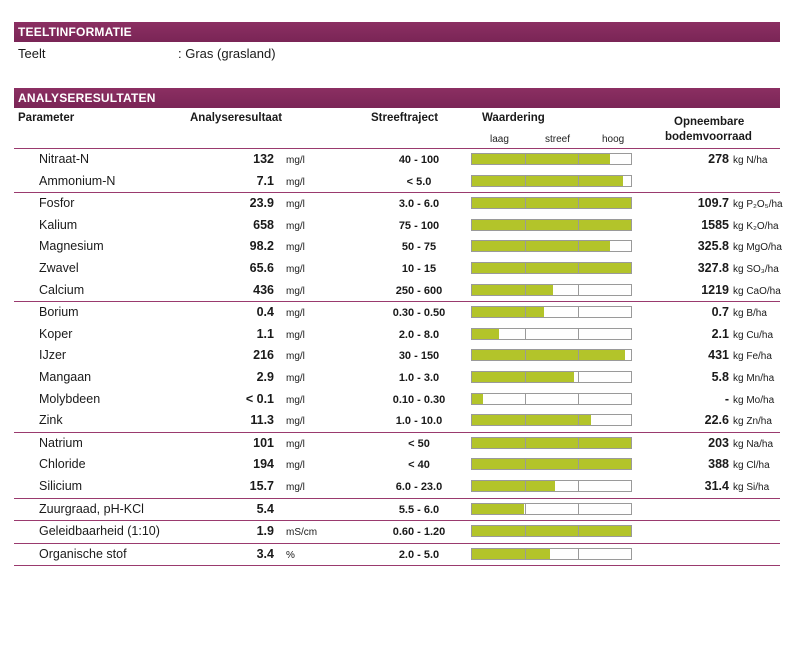  What do you see at coordinates (290, 555) in the screenshot?
I see `result-unit: %` at bounding box center [290, 555].